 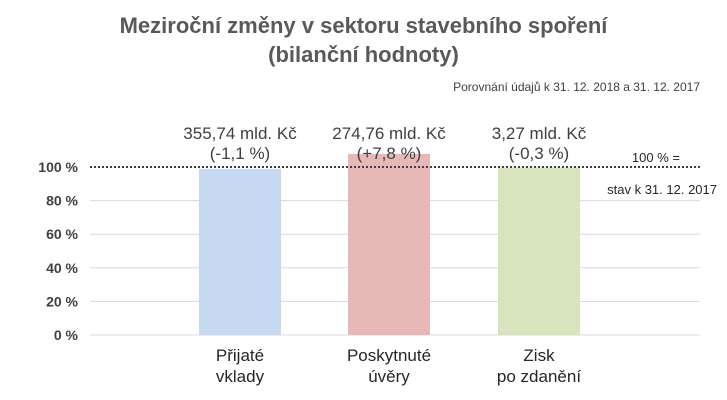 I want to click on x-tick-label: vklady, so click(x=240, y=376).